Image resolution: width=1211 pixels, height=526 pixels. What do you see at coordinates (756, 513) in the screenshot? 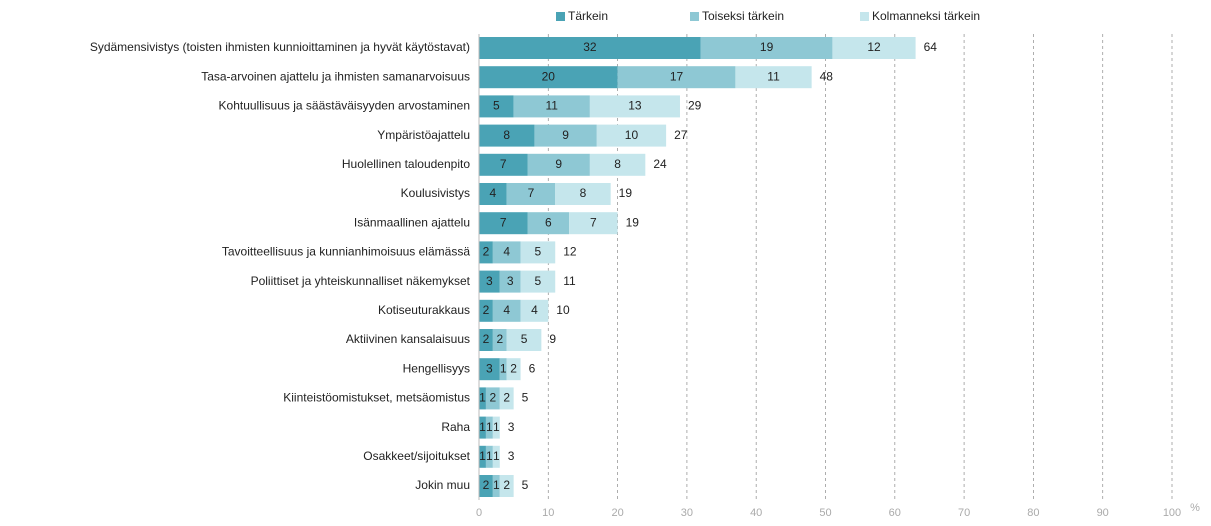
I see `x-tick-label: 40` at bounding box center [756, 513].